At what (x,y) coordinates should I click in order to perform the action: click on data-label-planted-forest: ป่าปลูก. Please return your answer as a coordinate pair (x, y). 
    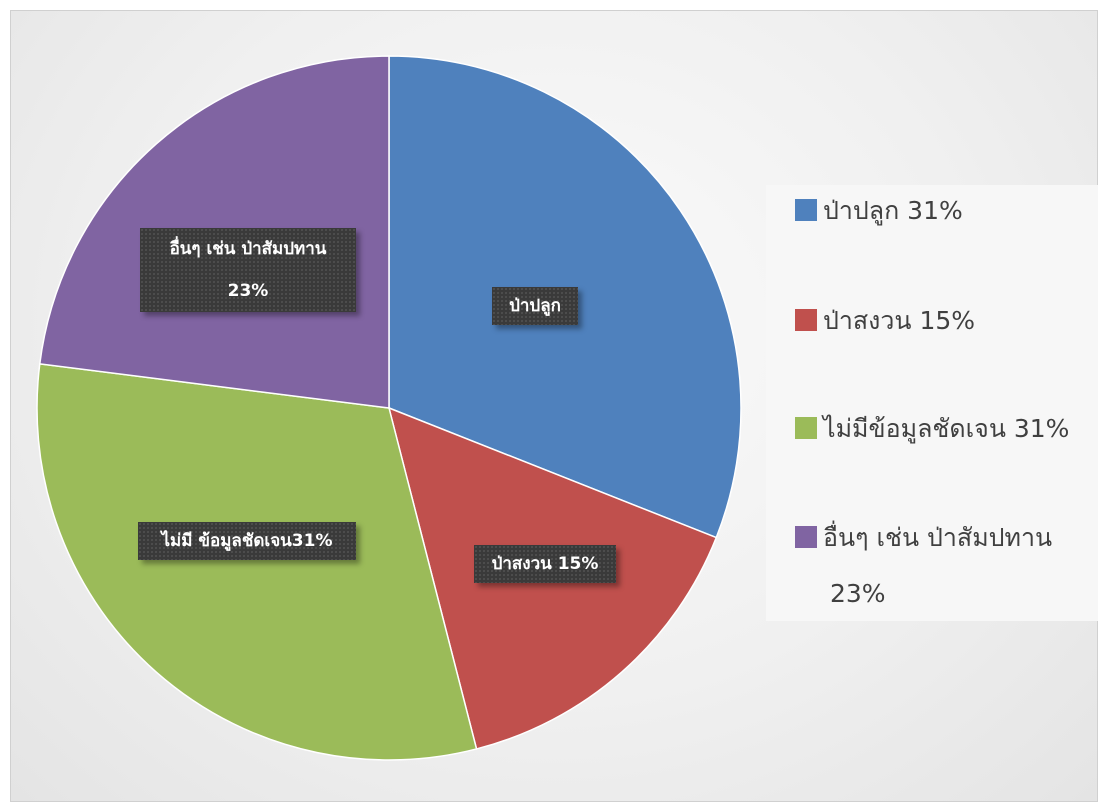
    Looking at the image, I should click on (535, 306).